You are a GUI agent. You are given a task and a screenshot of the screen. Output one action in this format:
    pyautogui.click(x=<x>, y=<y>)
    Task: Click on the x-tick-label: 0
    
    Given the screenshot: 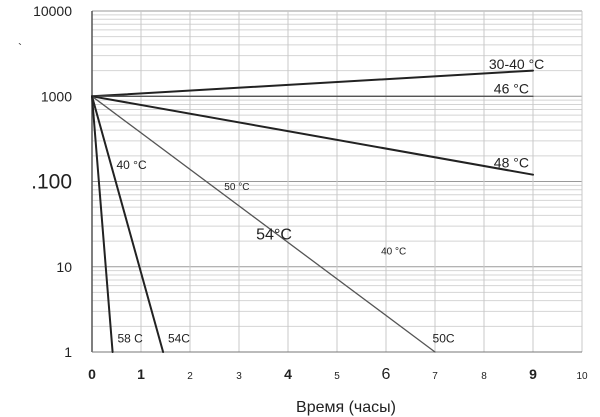 What is the action you would take?
    pyautogui.click(x=92, y=374)
    